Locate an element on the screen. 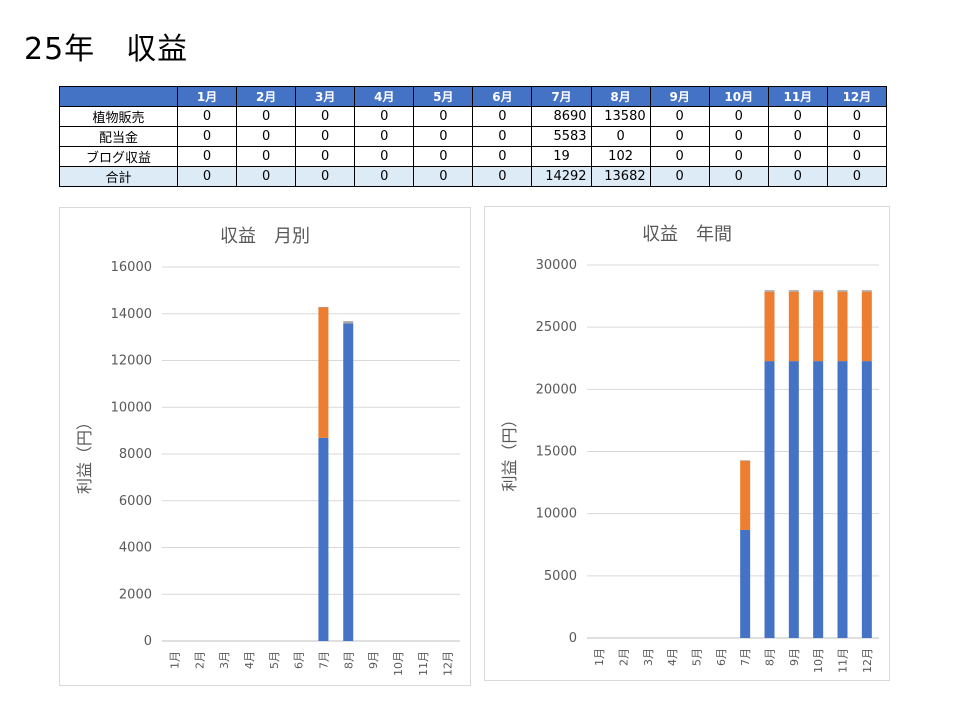 The height and width of the screenshot is (720, 960). x-tick-label: 4月 is located at coordinates (672, 657).